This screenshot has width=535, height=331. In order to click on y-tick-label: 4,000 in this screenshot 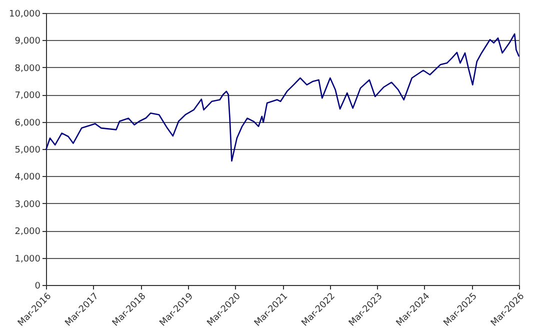, I will do `click(27, 177)`.